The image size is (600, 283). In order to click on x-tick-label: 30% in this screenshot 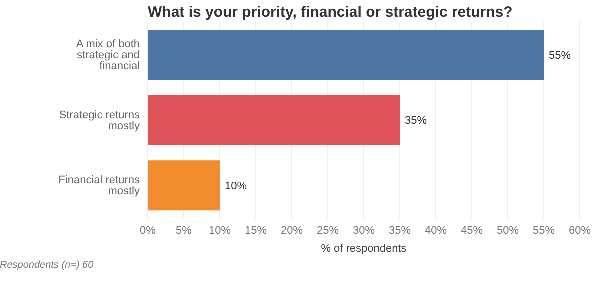, I will do `click(364, 230)`.